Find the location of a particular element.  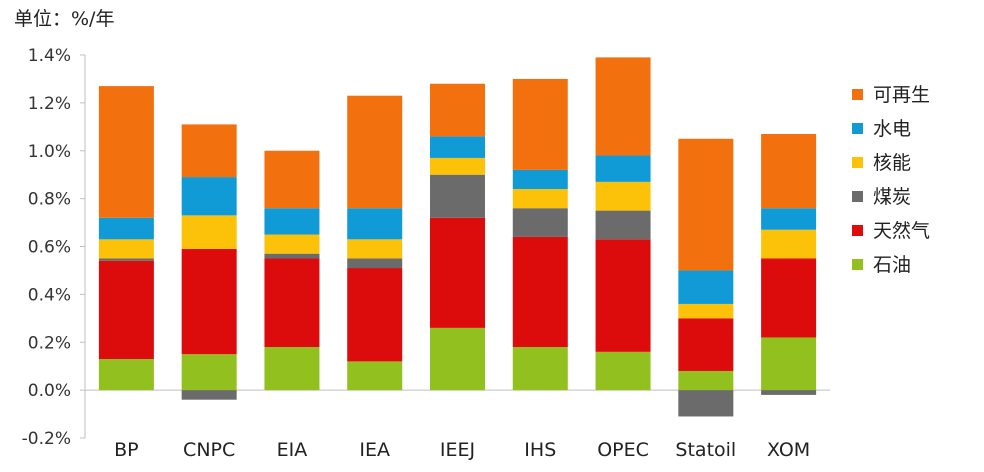

legend-label: 可再生 is located at coordinates (901, 95).